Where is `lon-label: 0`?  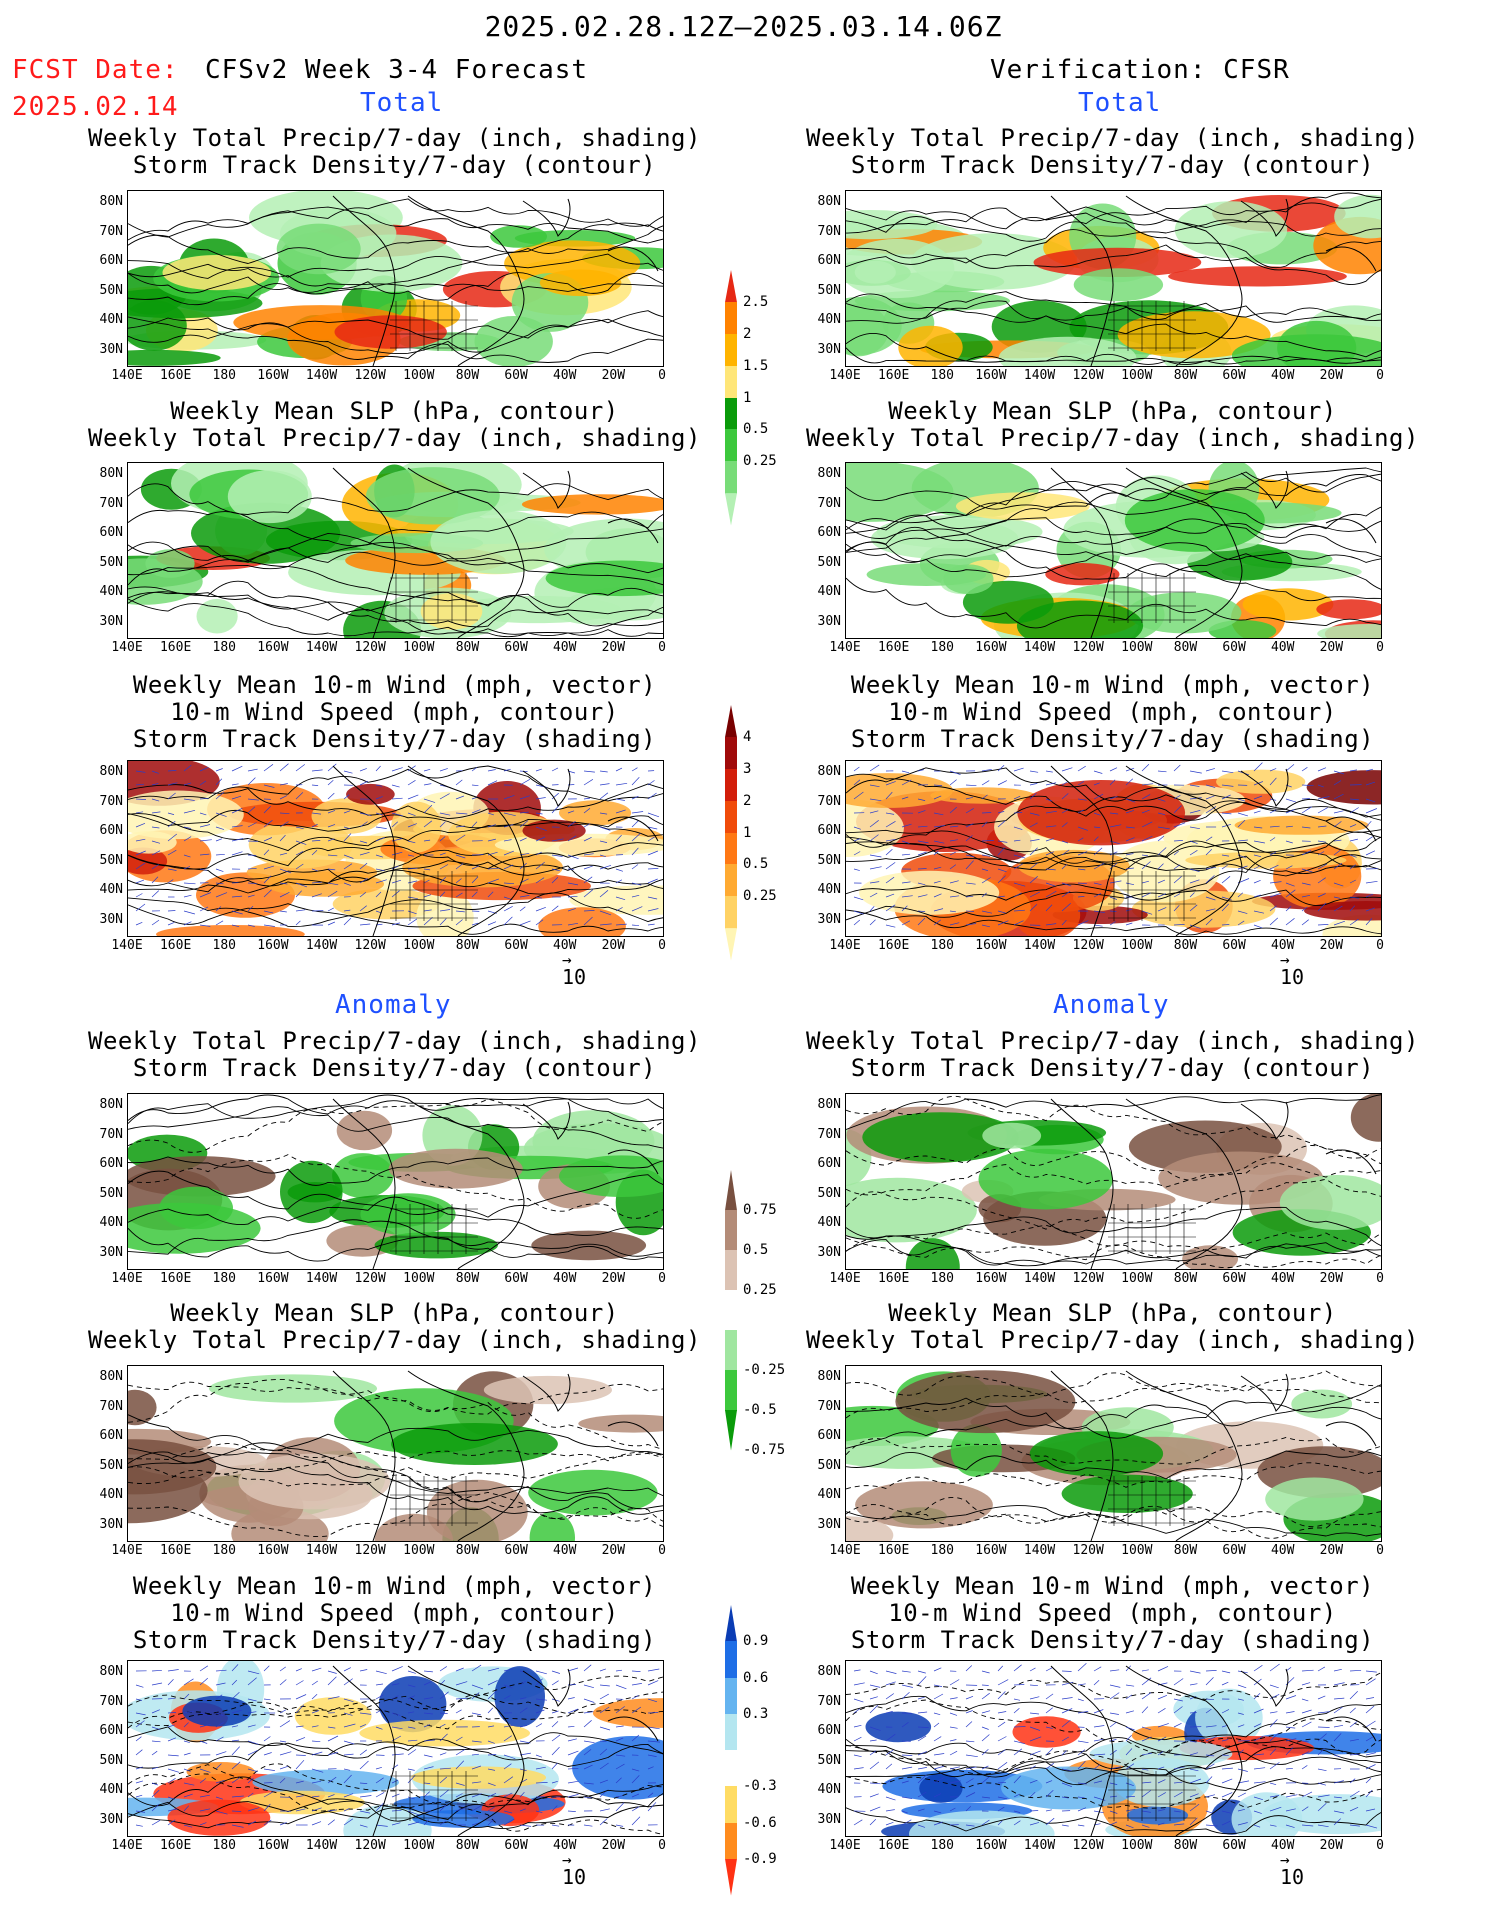
lon-label: 0 is located at coordinates (662, 375).